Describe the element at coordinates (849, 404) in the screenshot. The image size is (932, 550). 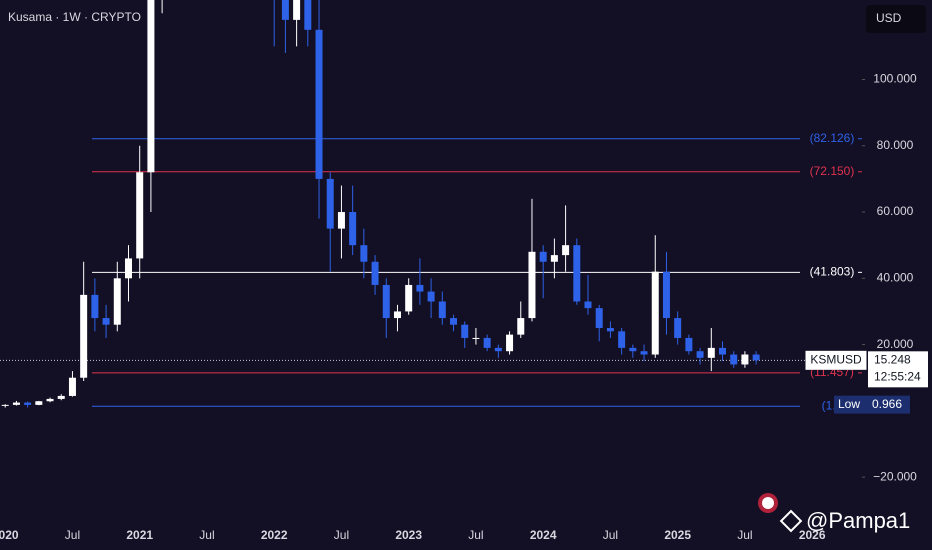
I see `low-label: Low` at that location.